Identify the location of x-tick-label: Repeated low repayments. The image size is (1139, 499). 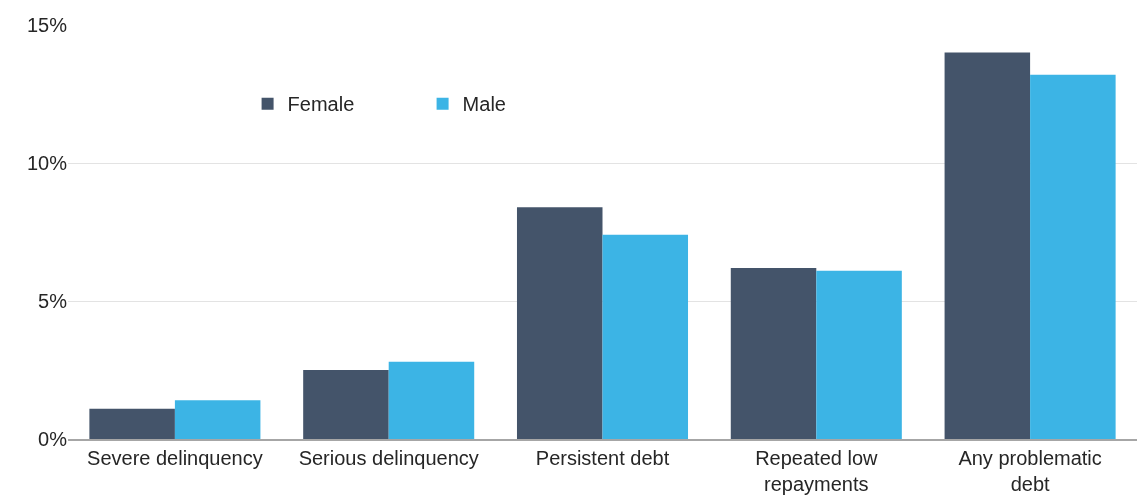
(817, 471).